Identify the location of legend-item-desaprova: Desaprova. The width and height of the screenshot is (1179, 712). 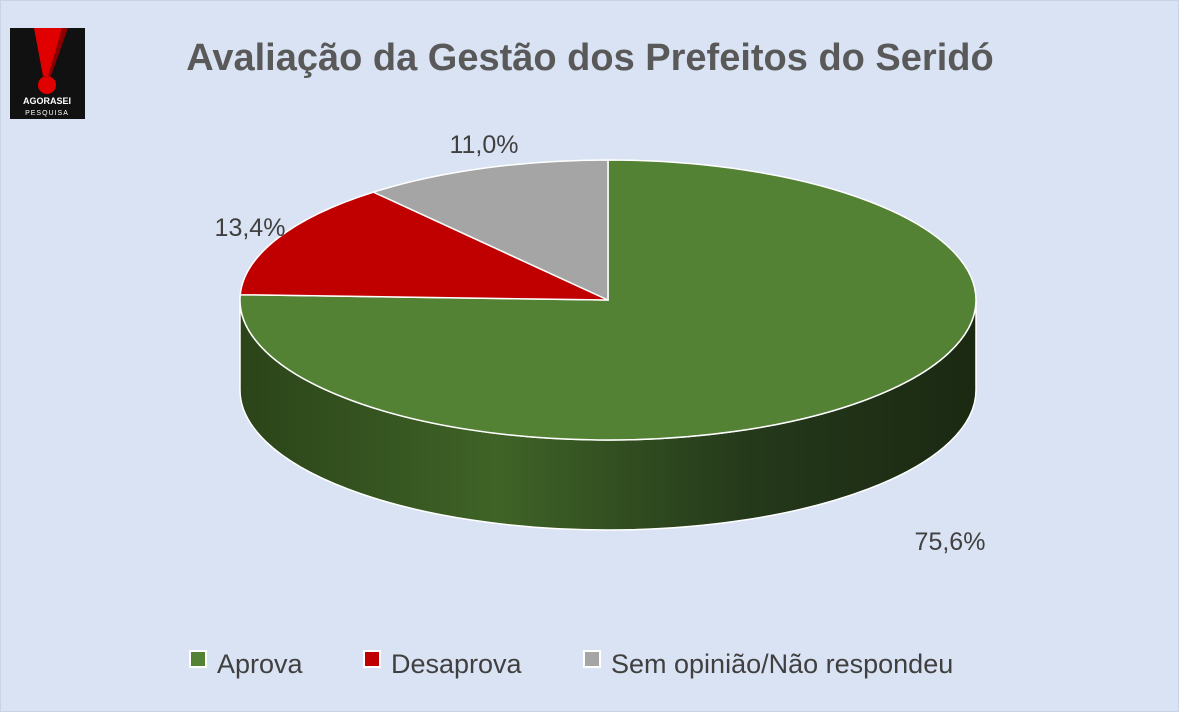
(443, 664).